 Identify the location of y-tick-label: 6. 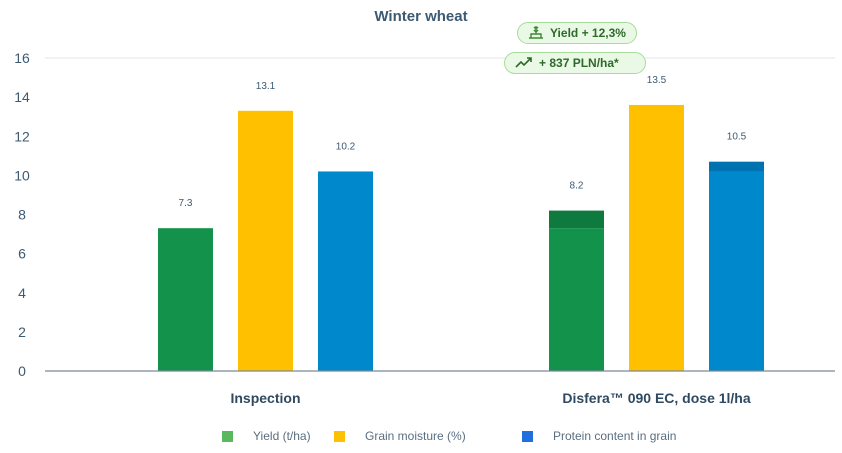
(22, 254).